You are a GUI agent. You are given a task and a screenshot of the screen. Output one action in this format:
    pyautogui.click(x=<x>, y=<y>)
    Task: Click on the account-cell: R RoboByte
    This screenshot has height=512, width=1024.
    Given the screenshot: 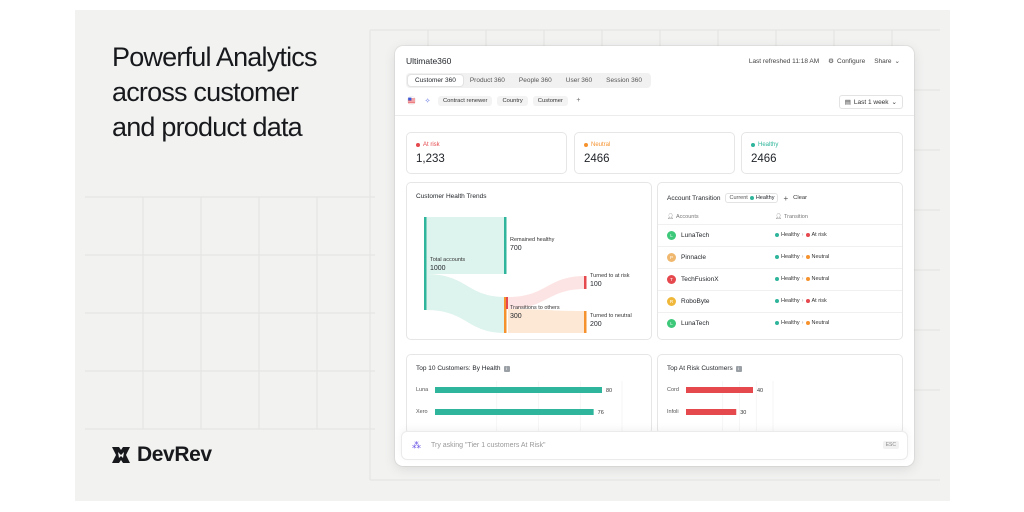 What is the action you would take?
    pyautogui.click(x=688, y=301)
    